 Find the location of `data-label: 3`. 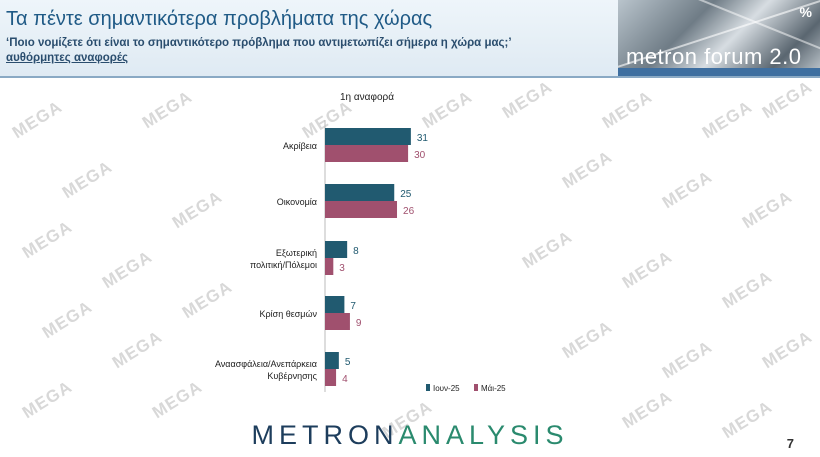

data-label: 3 is located at coordinates (342, 268).